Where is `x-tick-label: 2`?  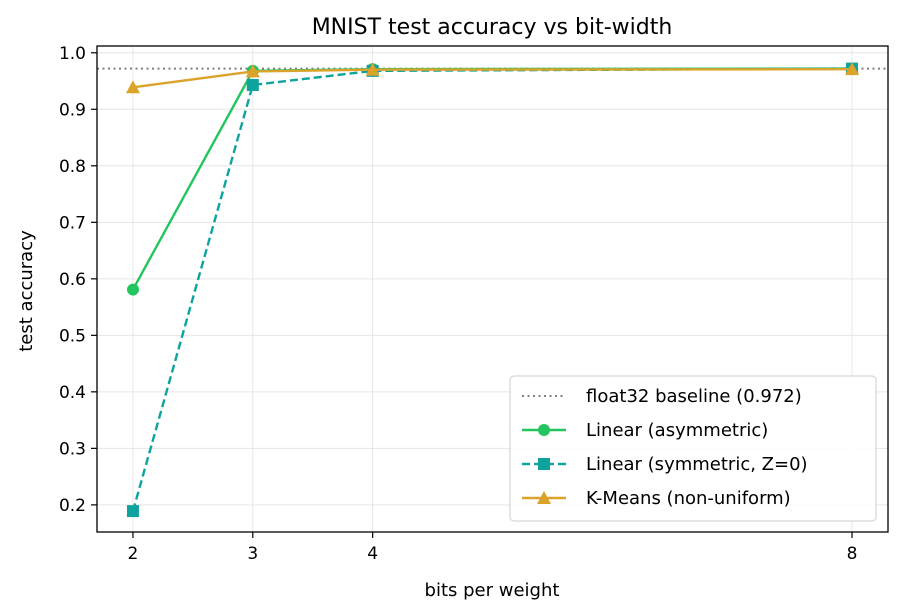
x-tick-label: 2 is located at coordinates (133, 554).